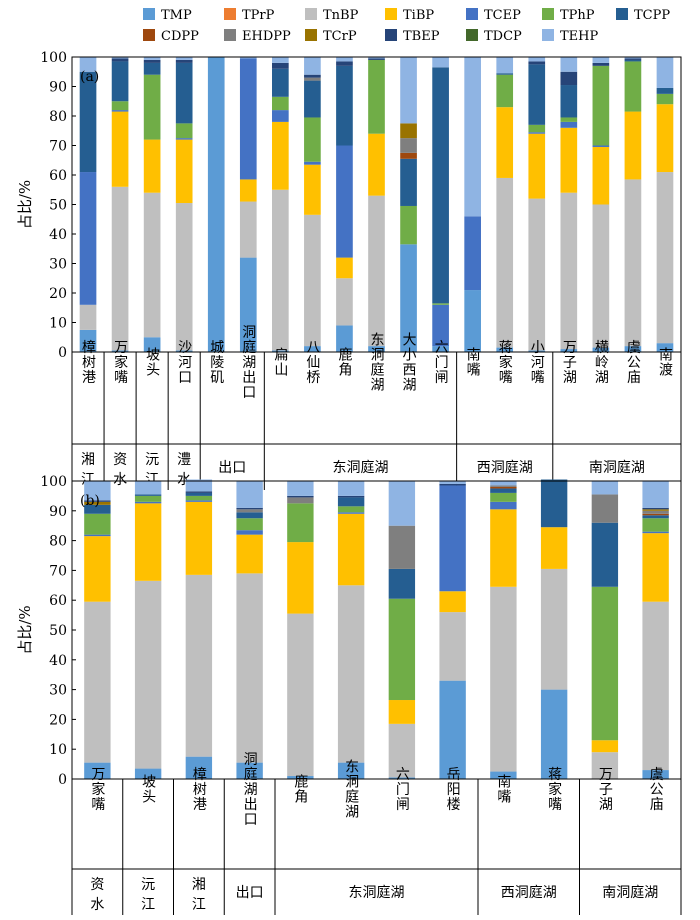 The image size is (700, 920). I want to click on x-tick-label: 万家嘴, so click(120, 362).